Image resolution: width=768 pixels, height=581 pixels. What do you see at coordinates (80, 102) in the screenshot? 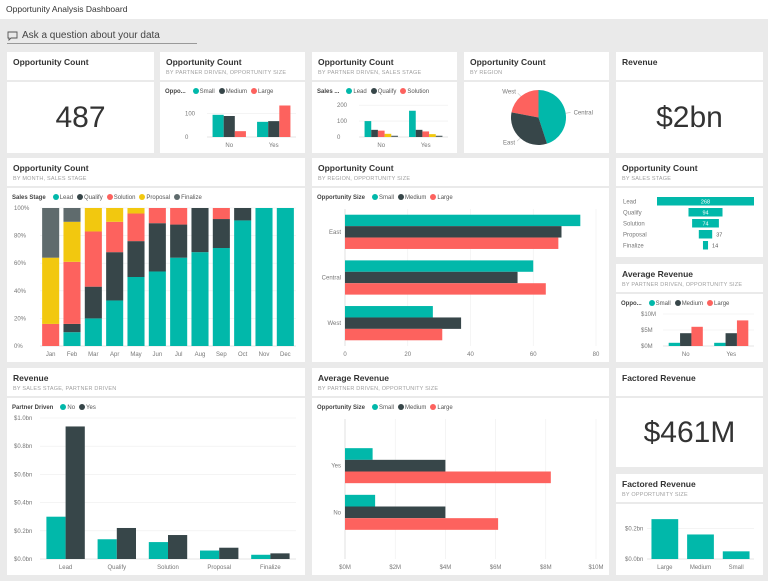
I see `tile-opportunity-count-card: Opportunity Count 487` at bounding box center [80, 102].